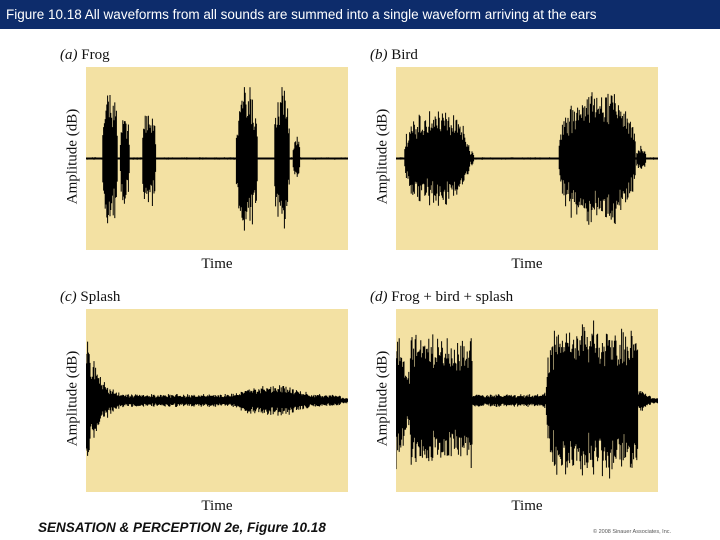  I want to click on panel-name: Splash, so click(100, 297).